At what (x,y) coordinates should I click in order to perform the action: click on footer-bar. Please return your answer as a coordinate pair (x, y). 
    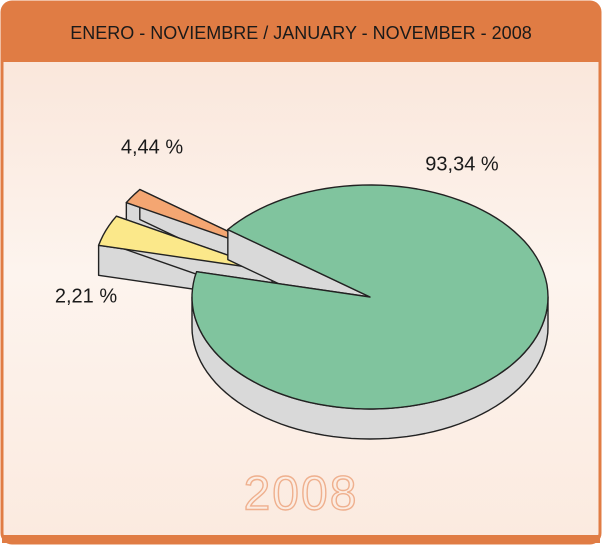
    Looking at the image, I should click on (301, 539).